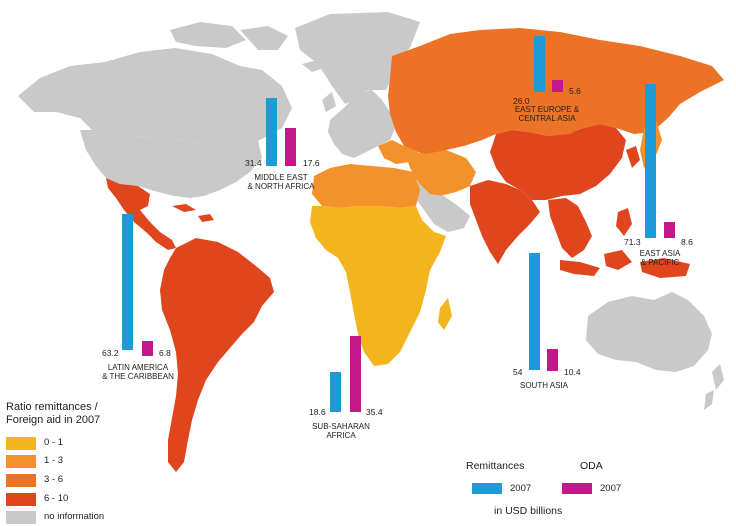 This screenshot has width=736, height=526. What do you see at coordinates (335, 392) in the screenshot?
I see `bar-remittances-sub-saharan` at bounding box center [335, 392].